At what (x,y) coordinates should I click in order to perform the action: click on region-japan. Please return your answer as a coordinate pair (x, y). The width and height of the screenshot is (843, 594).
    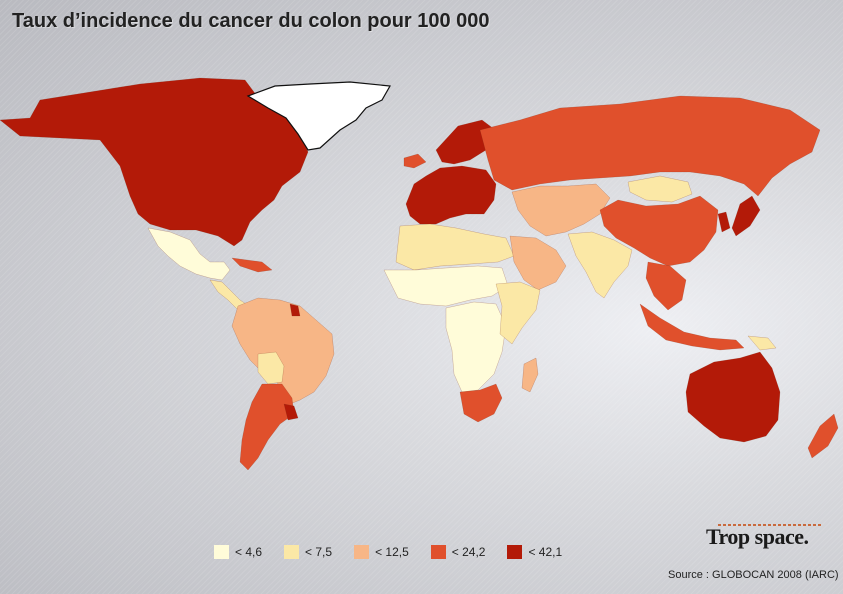
    Looking at the image, I should click on (746, 216).